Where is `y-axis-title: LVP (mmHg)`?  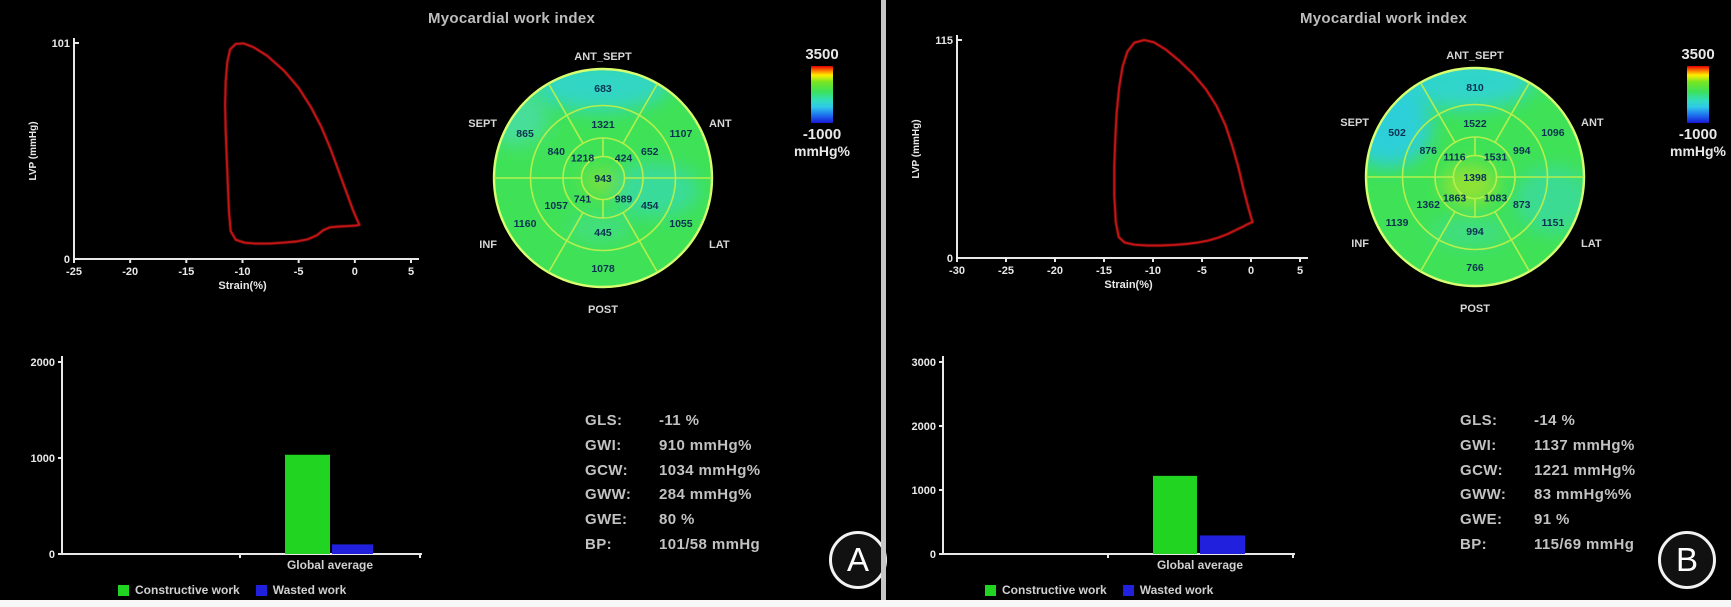
y-axis-title: LVP (mmHg) is located at coordinates (33, 150).